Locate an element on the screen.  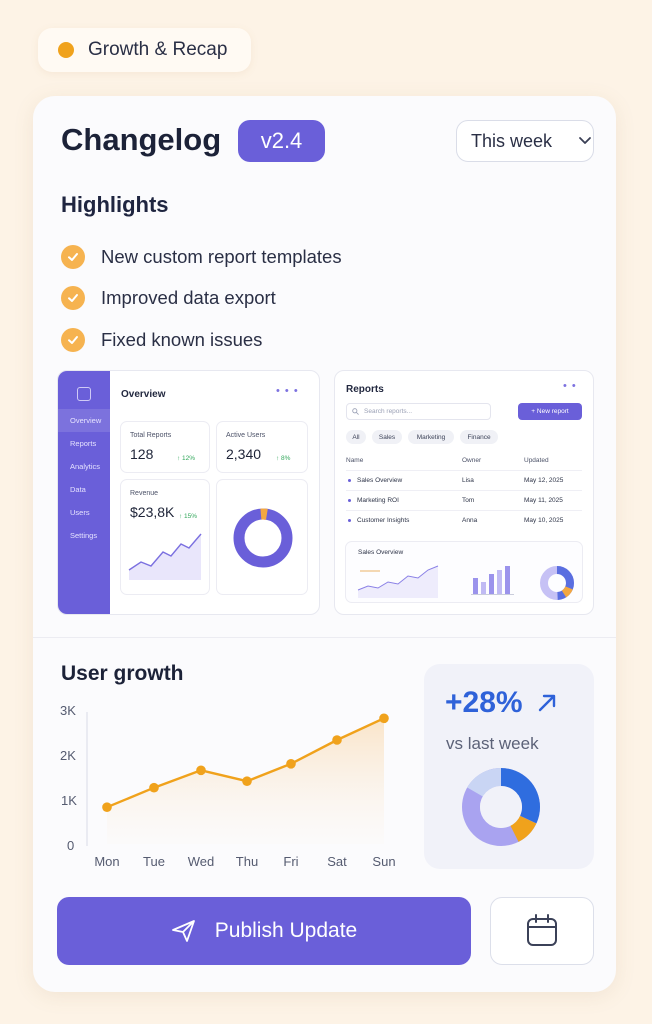
filter-chip: Sales is located at coordinates (387, 437).